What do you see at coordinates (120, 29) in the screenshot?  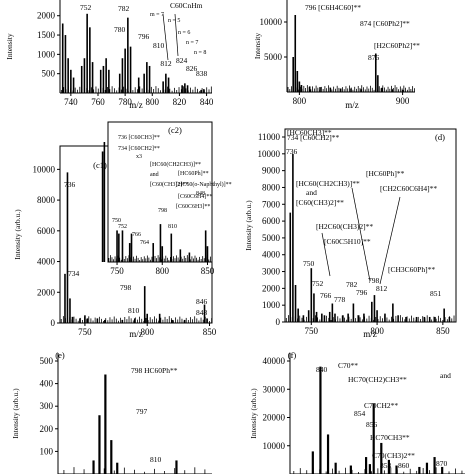 I see `annotation: 780` at bounding box center [120, 29].